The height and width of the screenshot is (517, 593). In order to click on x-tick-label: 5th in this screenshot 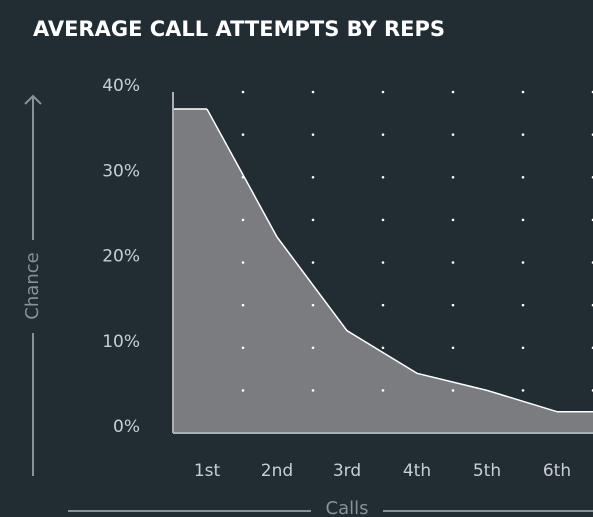, I will do `click(487, 471)`.